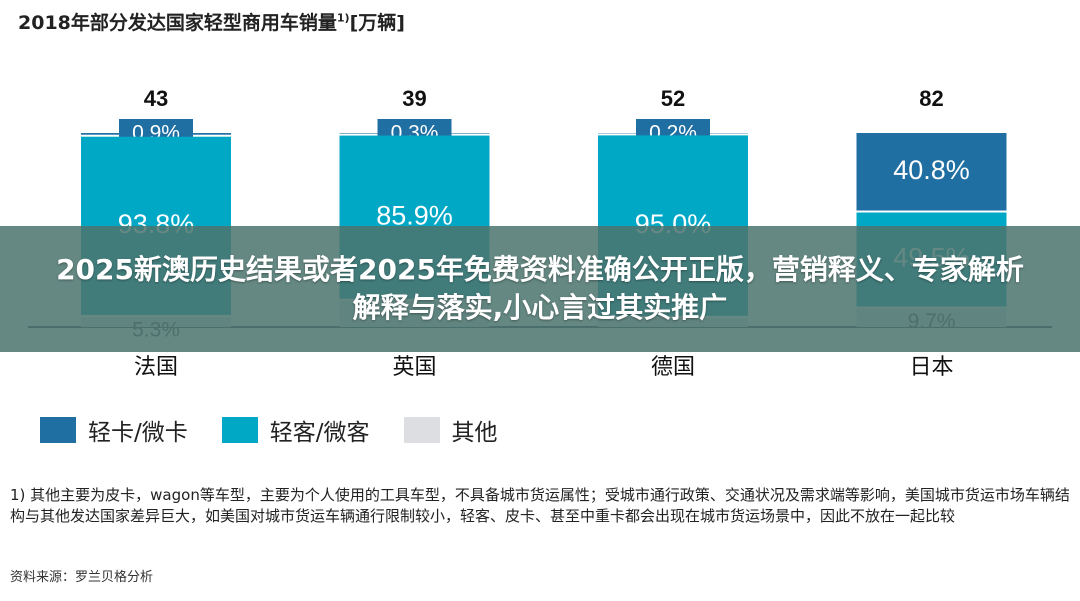  I want to click on total-label: 82, so click(931, 98).